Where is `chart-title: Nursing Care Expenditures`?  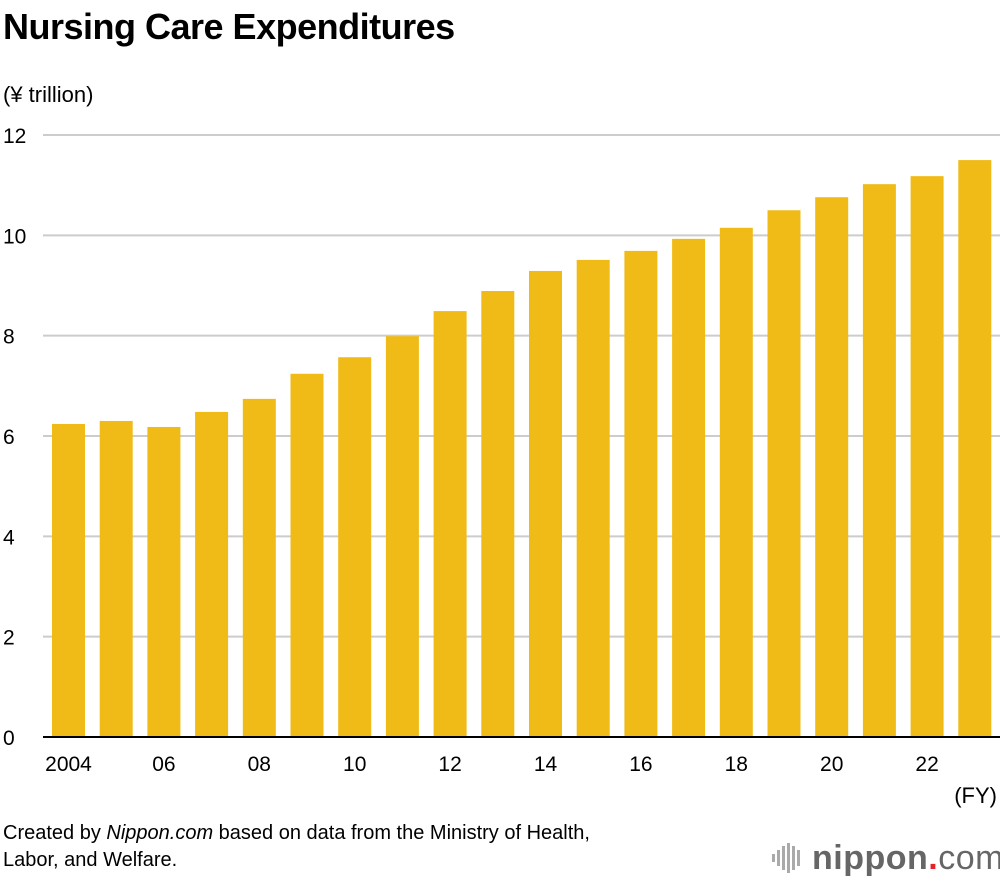 chart-title: Nursing Care Expenditures is located at coordinates (229, 26).